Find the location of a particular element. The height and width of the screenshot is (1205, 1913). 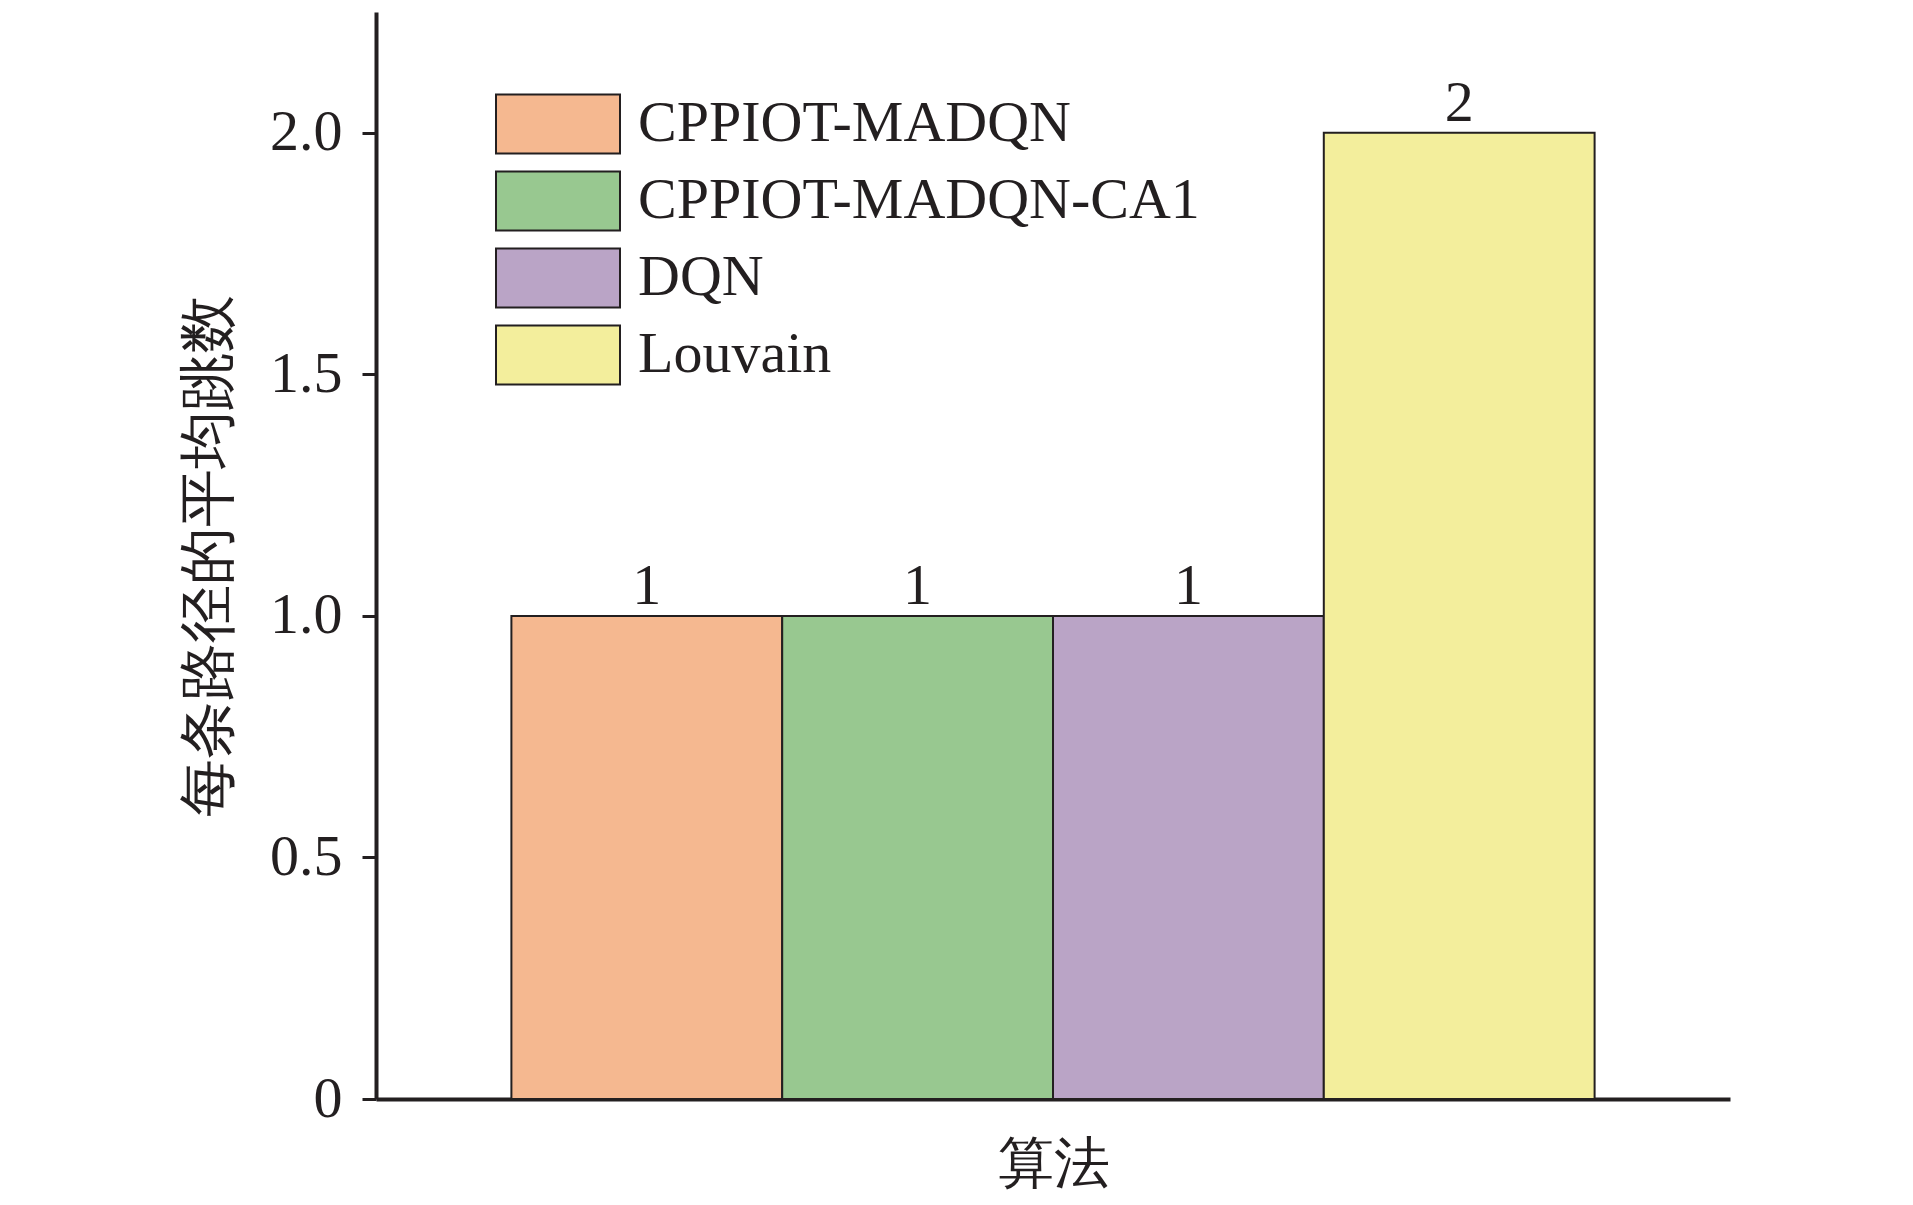

legend-label: CPPIOT-MADQN-CA1 is located at coordinates (919, 198).